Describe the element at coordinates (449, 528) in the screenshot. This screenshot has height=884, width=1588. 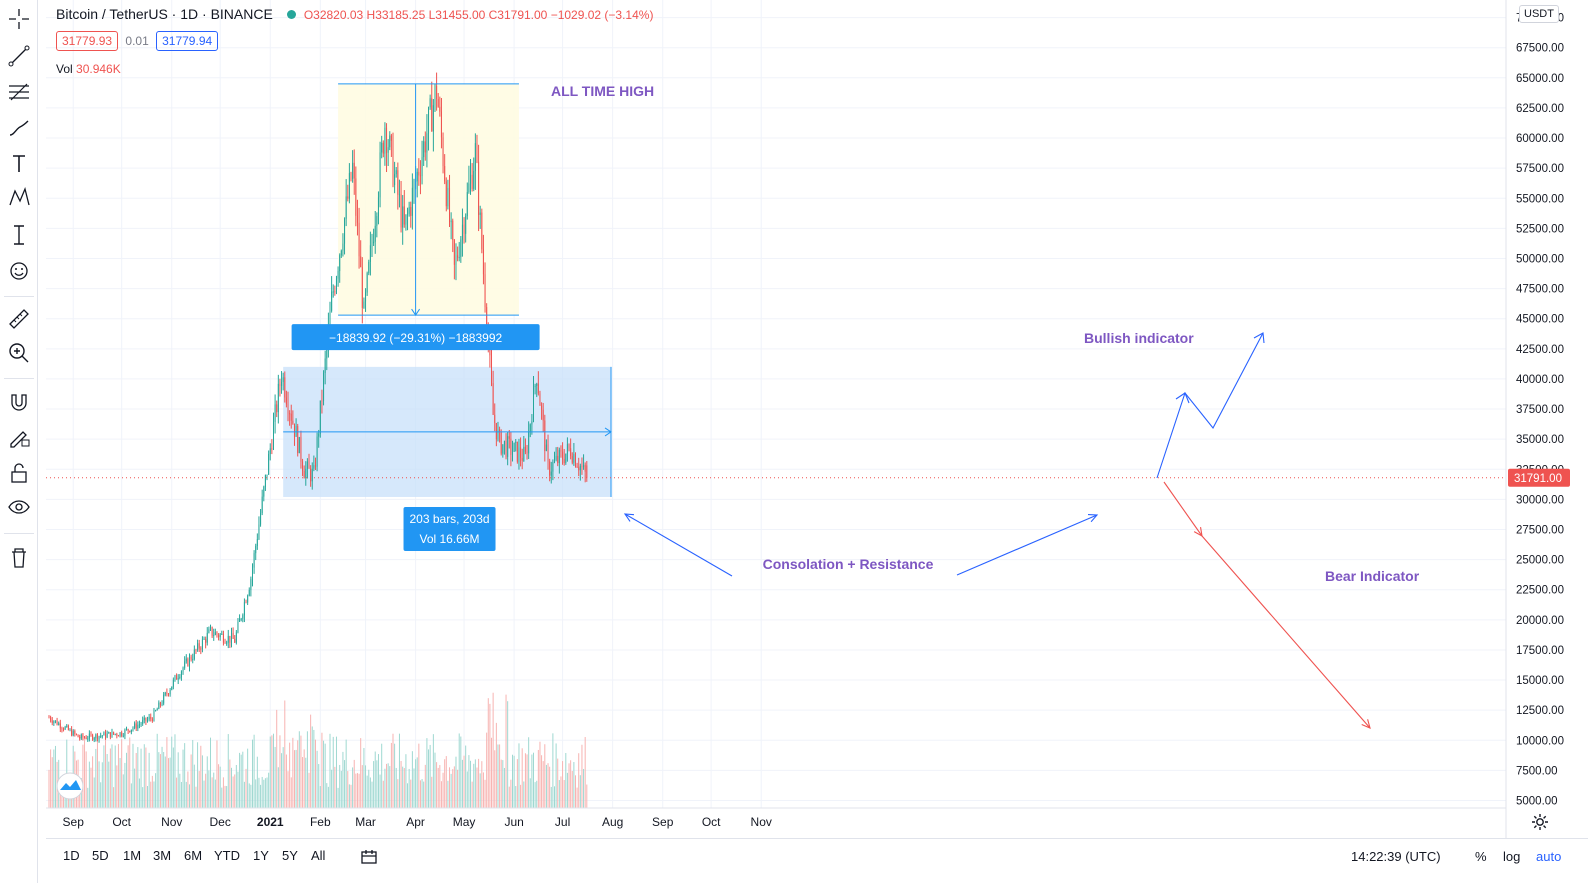
I see `range-label-box` at that location.